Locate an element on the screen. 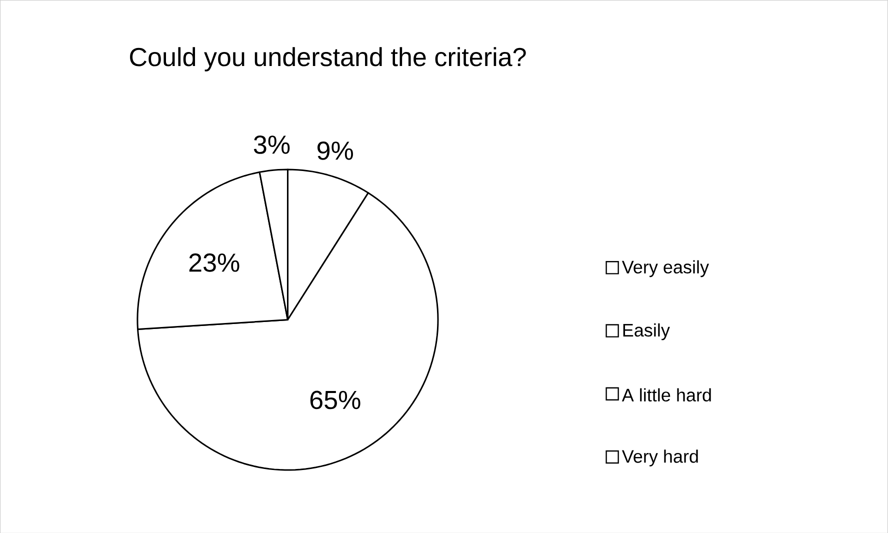 The height and width of the screenshot is (533, 888). data-label: 3% is located at coordinates (272, 144).